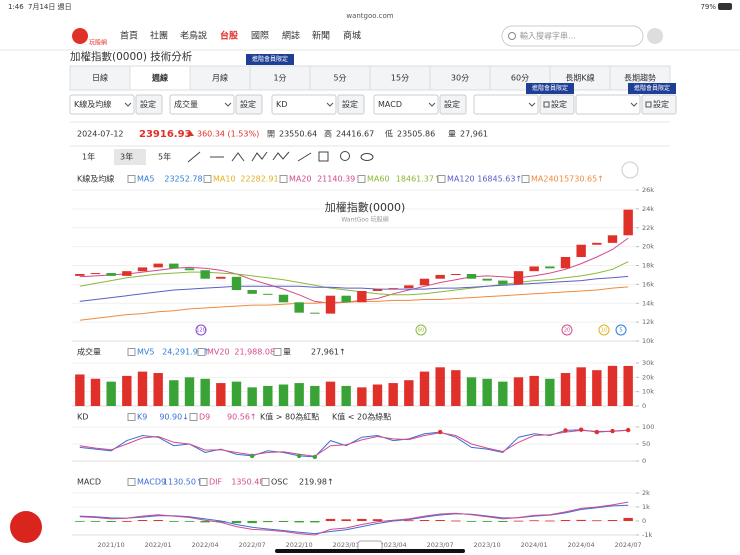 This screenshot has height=555, width=740. Describe the element at coordinates (418, 179) in the screenshot. I see `legend-value: 18461.37↑` at that location.